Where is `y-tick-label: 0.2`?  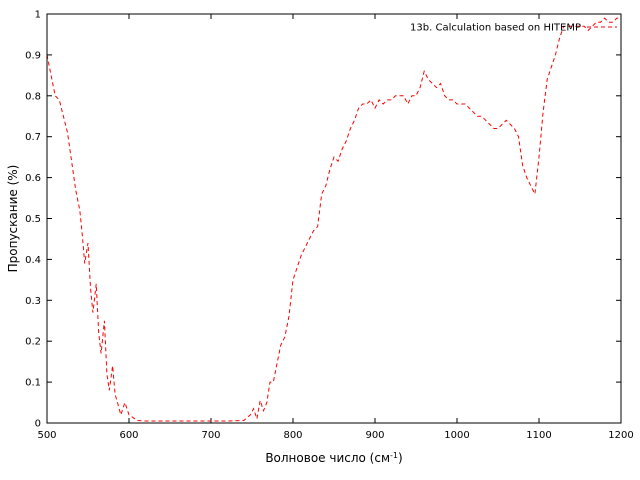
y-tick-label: 0.2 is located at coordinates (33, 342).